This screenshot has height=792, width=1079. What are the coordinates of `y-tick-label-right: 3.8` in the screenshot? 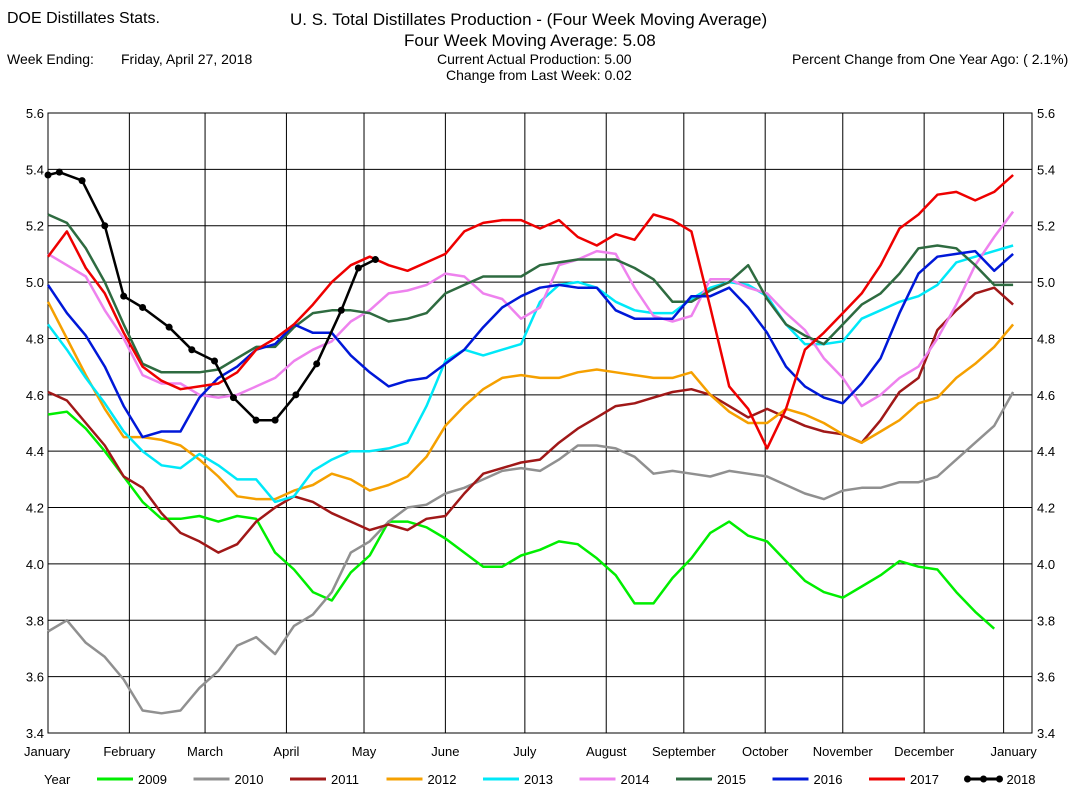 It's located at (1046, 620).